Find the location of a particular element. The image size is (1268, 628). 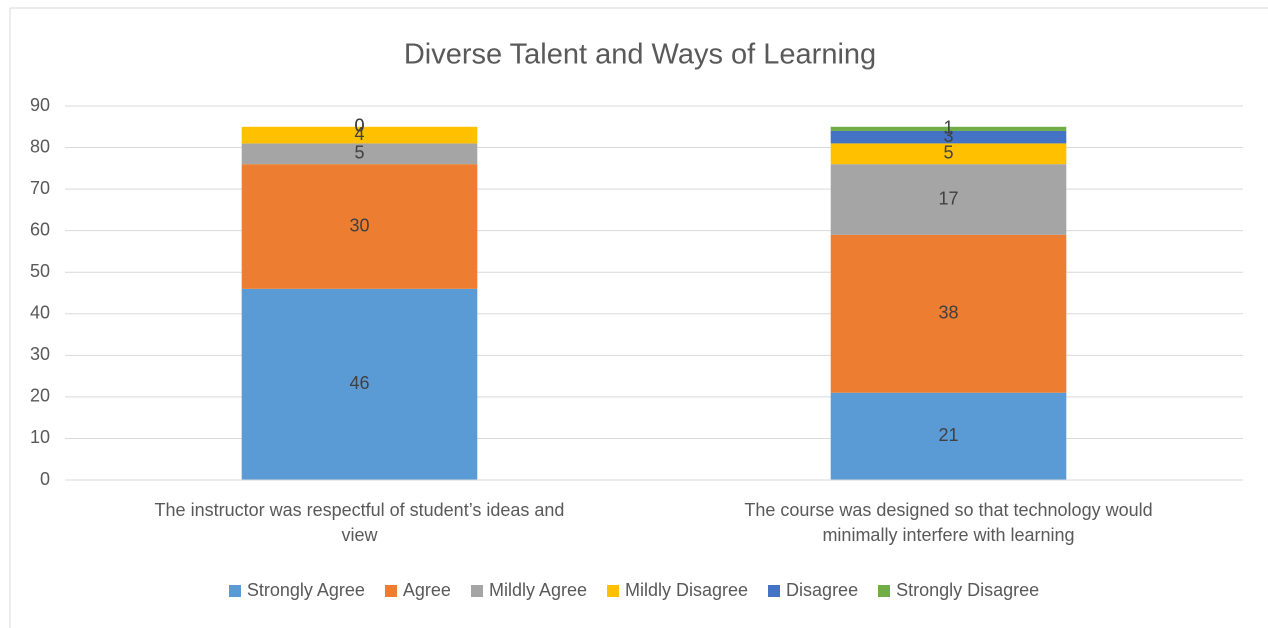

data-label: 46 is located at coordinates (359, 383).